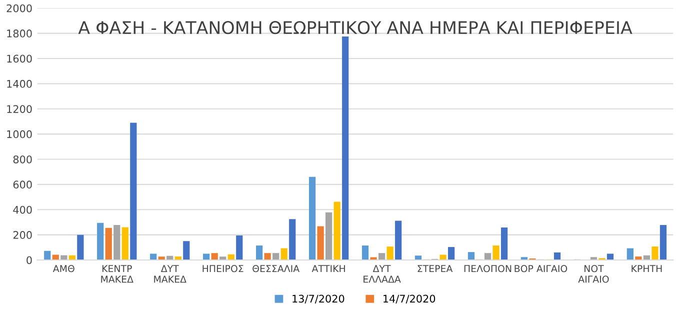 The height and width of the screenshot is (325, 680). Describe the element at coordinates (318, 299) in the screenshot. I see `legend-label: 13/7/2020` at that location.